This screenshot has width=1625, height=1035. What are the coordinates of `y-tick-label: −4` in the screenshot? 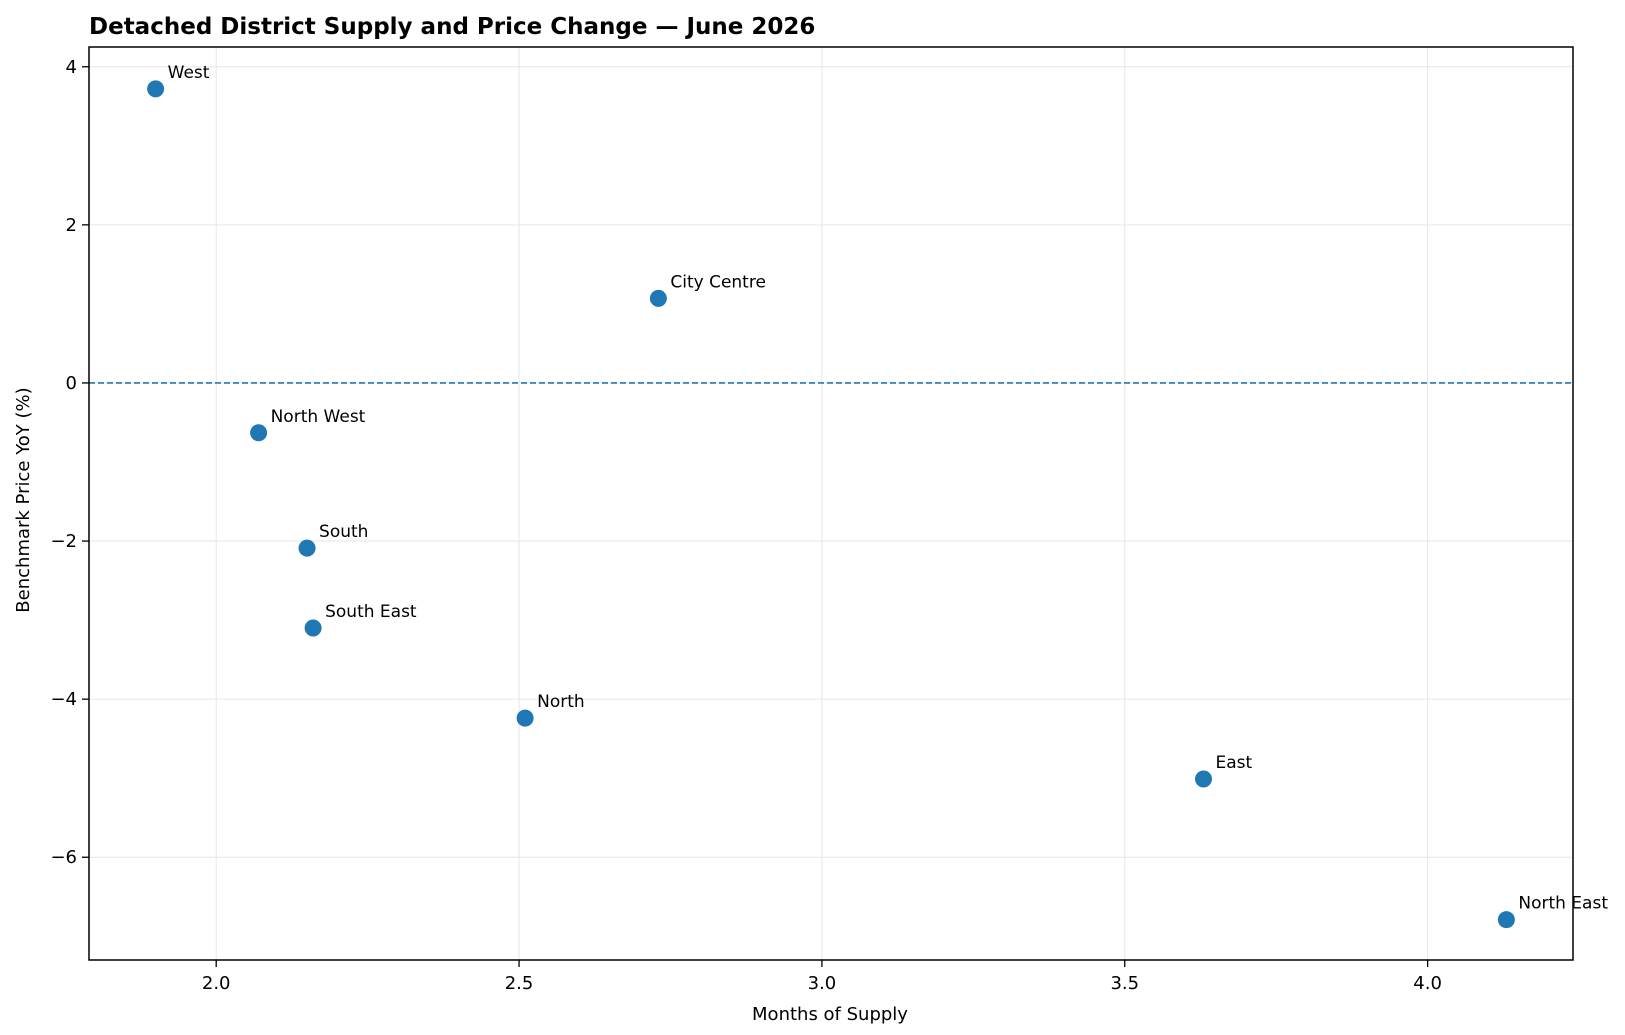 It's located at (63, 699).